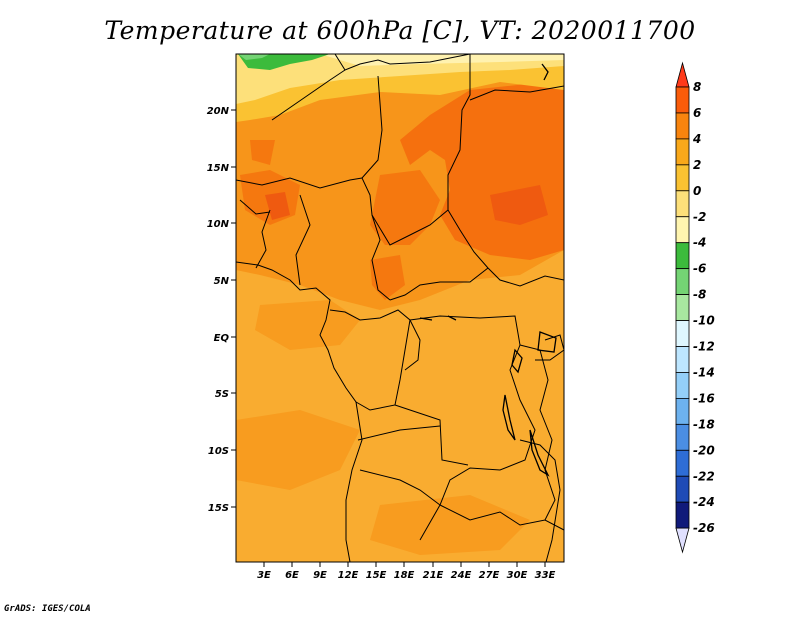 This screenshot has width=800, height=618. I want to click on colorbar-label: 0, so click(697, 191).